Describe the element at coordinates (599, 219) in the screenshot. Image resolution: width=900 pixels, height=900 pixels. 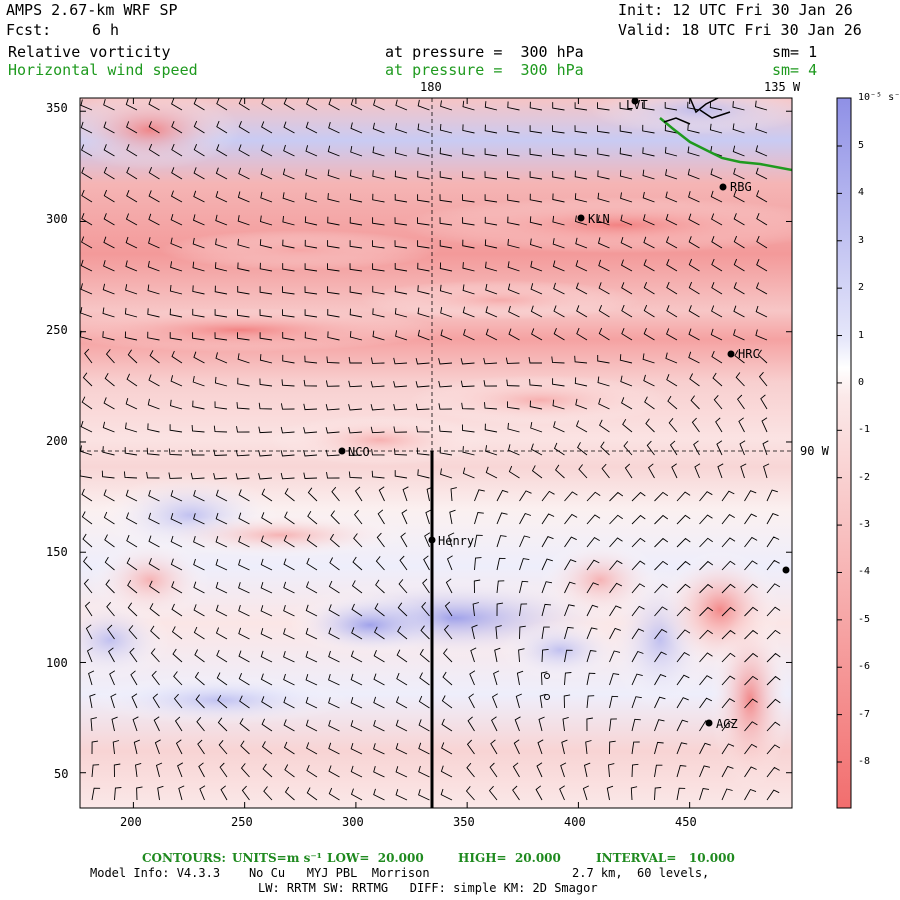
I see `station-kln: KLN` at that location.